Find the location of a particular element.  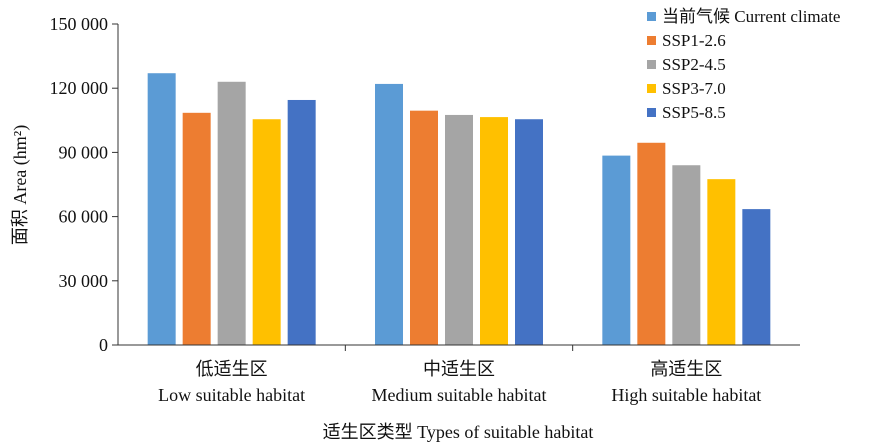

legend-label: SSP1-2.6 is located at coordinates (694, 40).